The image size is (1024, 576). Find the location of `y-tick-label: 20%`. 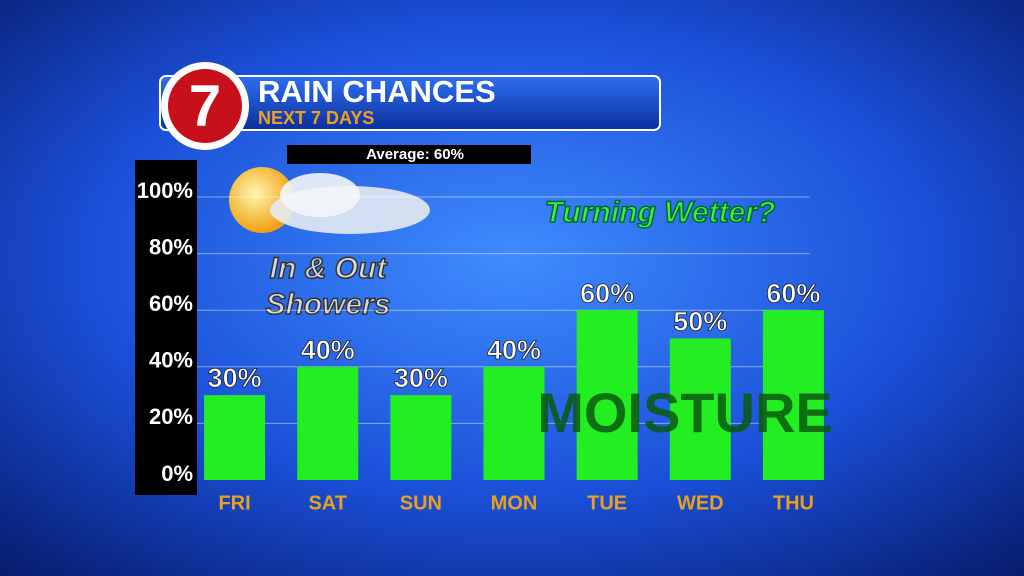

y-tick-label: 20% is located at coordinates (171, 416).